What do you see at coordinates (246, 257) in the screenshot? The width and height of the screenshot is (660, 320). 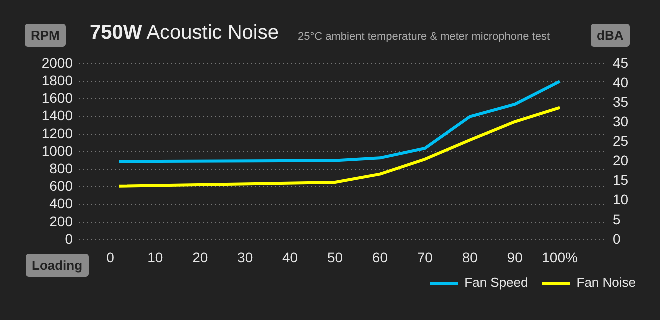 I see `x-tick-label: 30` at bounding box center [246, 257].